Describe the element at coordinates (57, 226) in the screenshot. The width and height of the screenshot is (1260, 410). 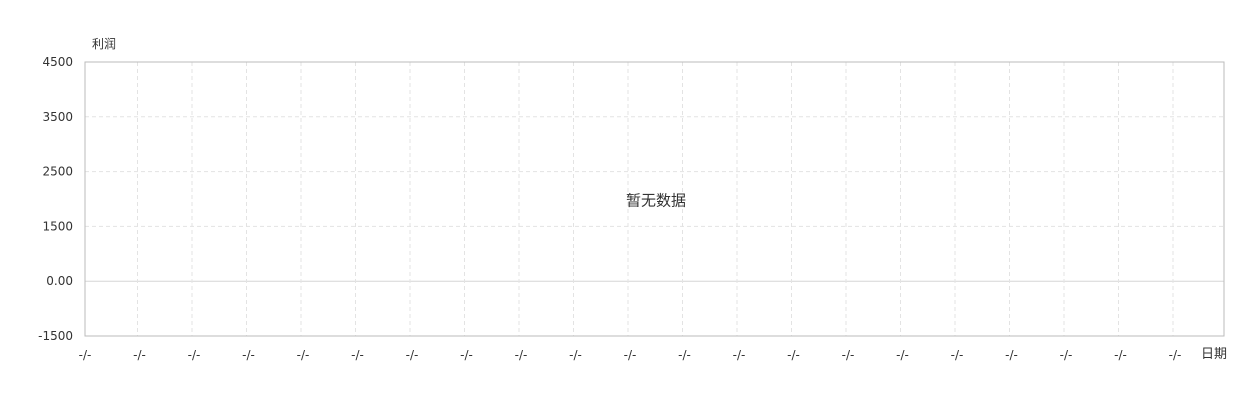
I see `y-tick-label: 1500` at that location.